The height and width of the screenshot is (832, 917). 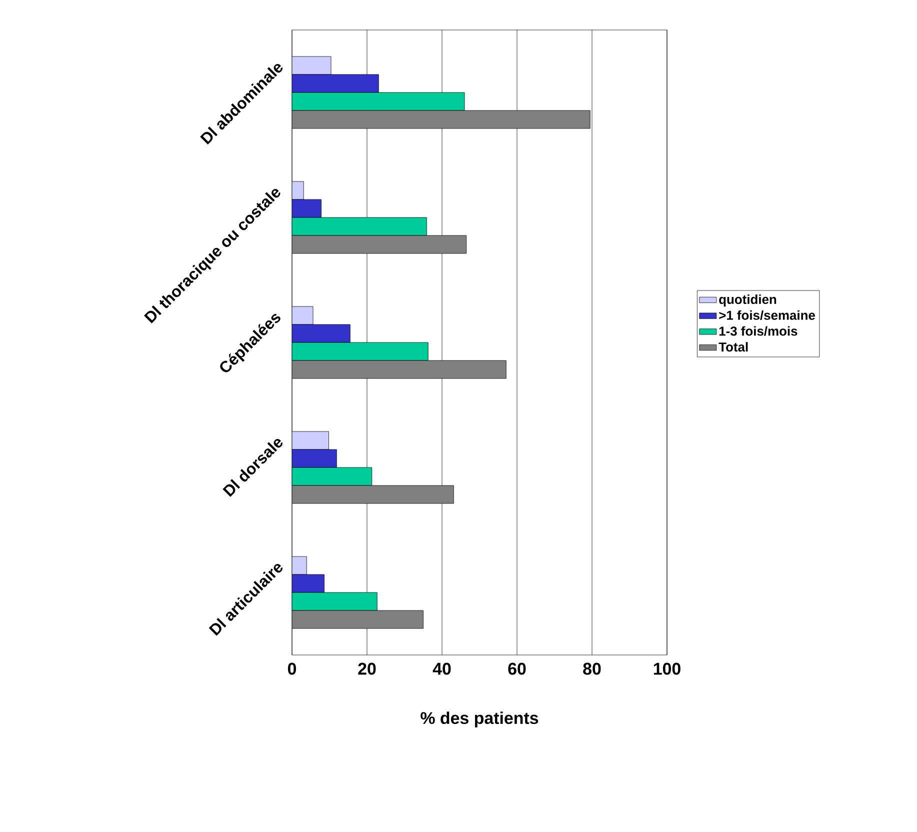 What do you see at coordinates (517, 668) in the screenshot?
I see `x-tick-label: 60` at bounding box center [517, 668].